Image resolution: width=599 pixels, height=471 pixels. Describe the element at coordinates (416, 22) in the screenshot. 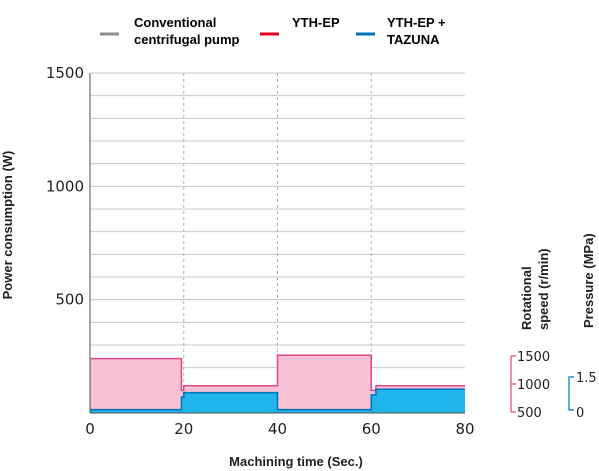

I see `legend-label: YTH-EP +` at that location.